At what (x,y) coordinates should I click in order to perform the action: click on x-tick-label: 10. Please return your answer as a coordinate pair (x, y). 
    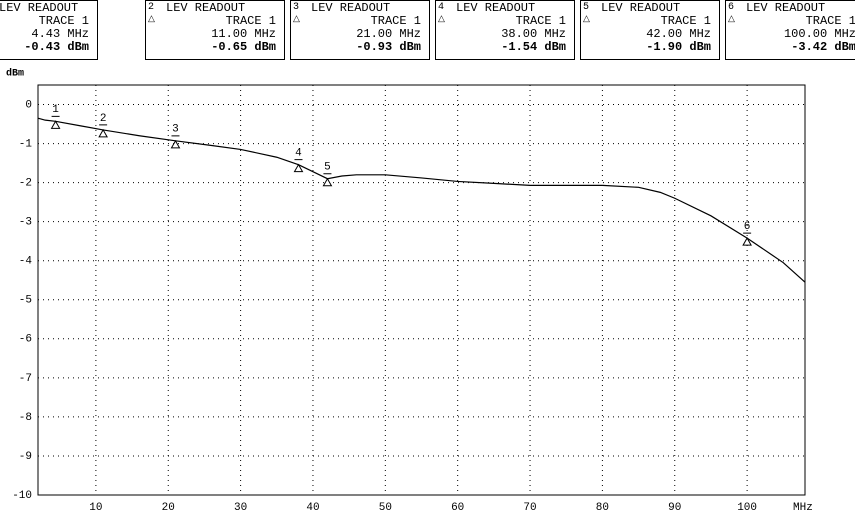
    Looking at the image, I should click on (95, 508).